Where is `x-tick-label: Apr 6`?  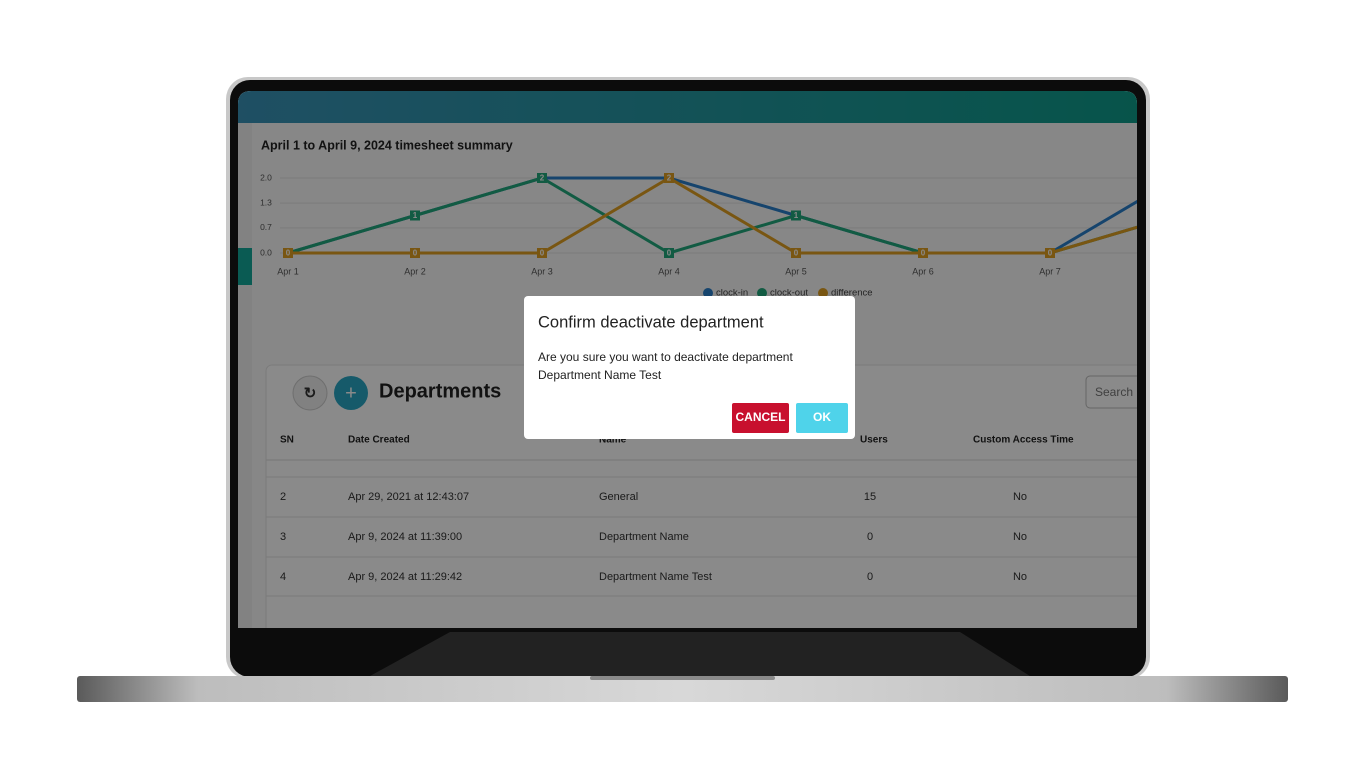
x-tick-label: Apr 6 is located at coordinates (923, 271).